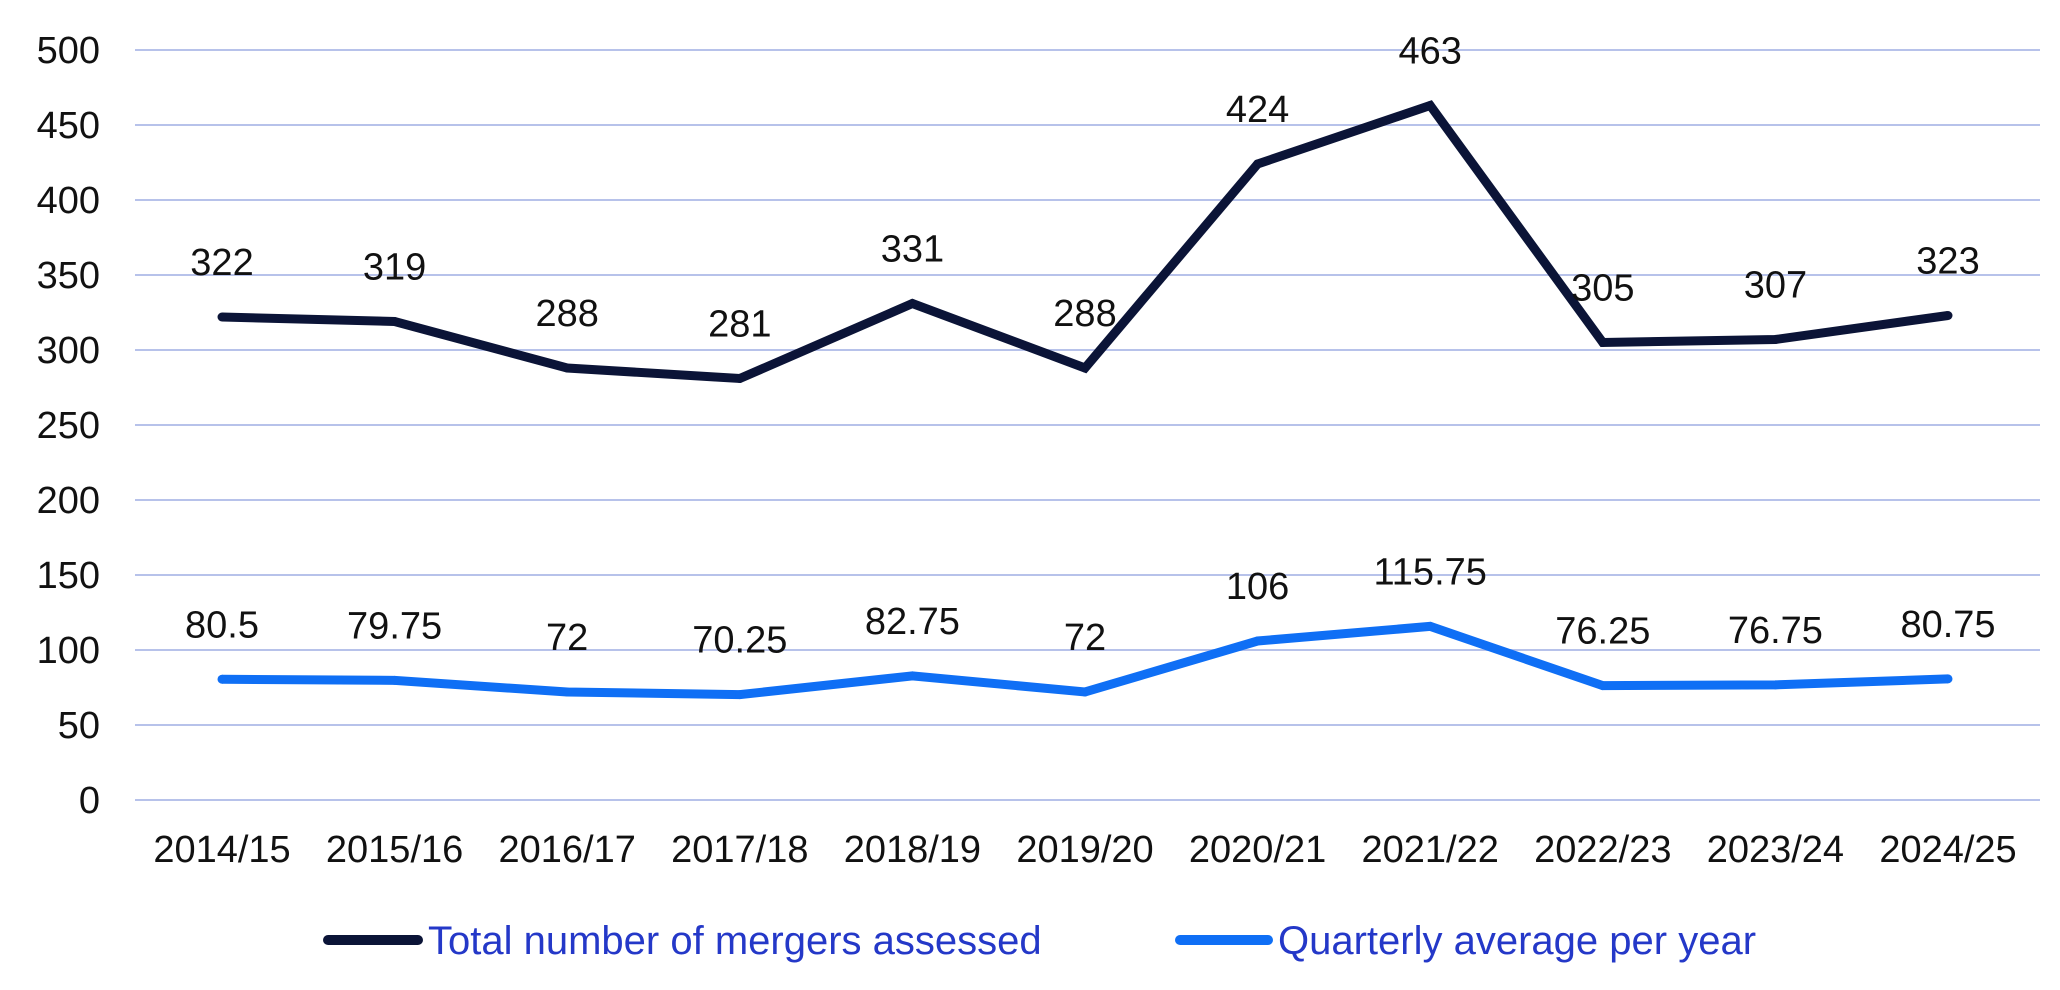  I want to click on data-label: 76.75, so click(1775, 631).